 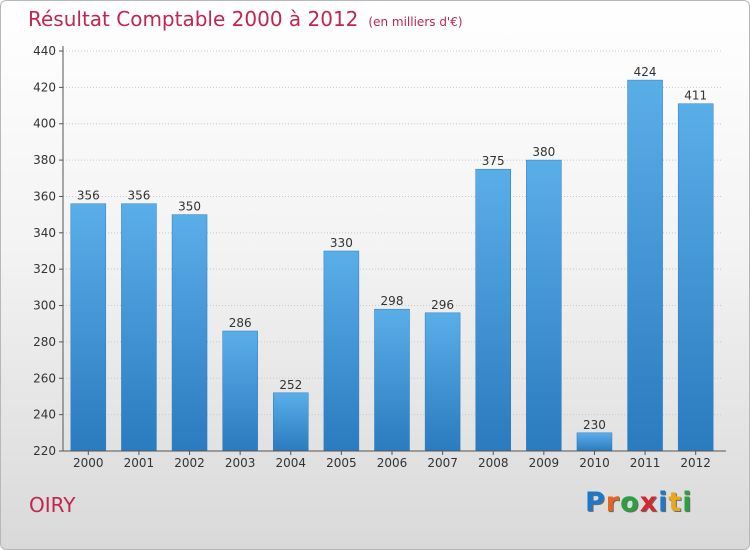 I want to click on y-tick-label: 400, so click(x=44, y=124).